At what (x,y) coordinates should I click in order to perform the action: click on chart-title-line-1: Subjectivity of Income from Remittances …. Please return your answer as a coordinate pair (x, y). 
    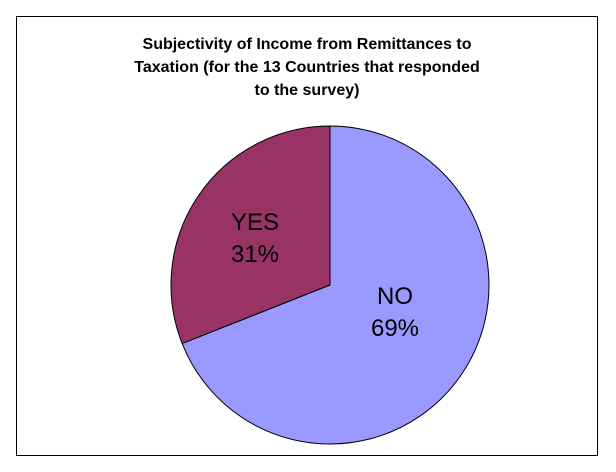
    Looking at the image, I should click on (307, 44).